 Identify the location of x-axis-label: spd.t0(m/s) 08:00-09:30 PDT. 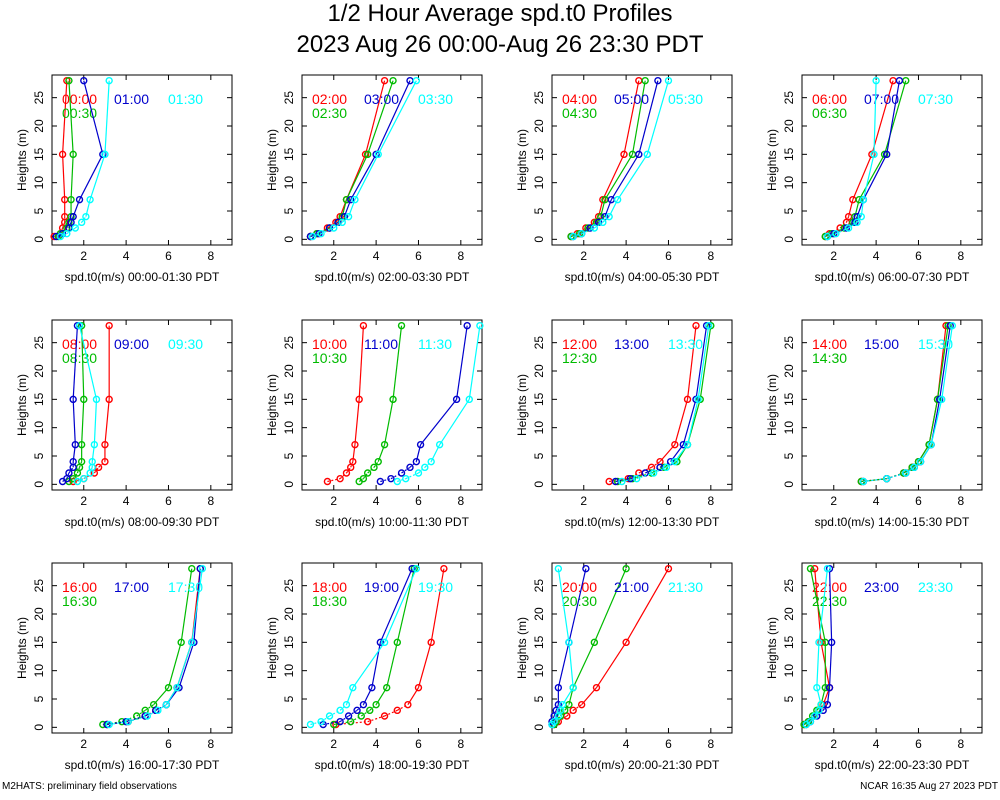
(142, 522).